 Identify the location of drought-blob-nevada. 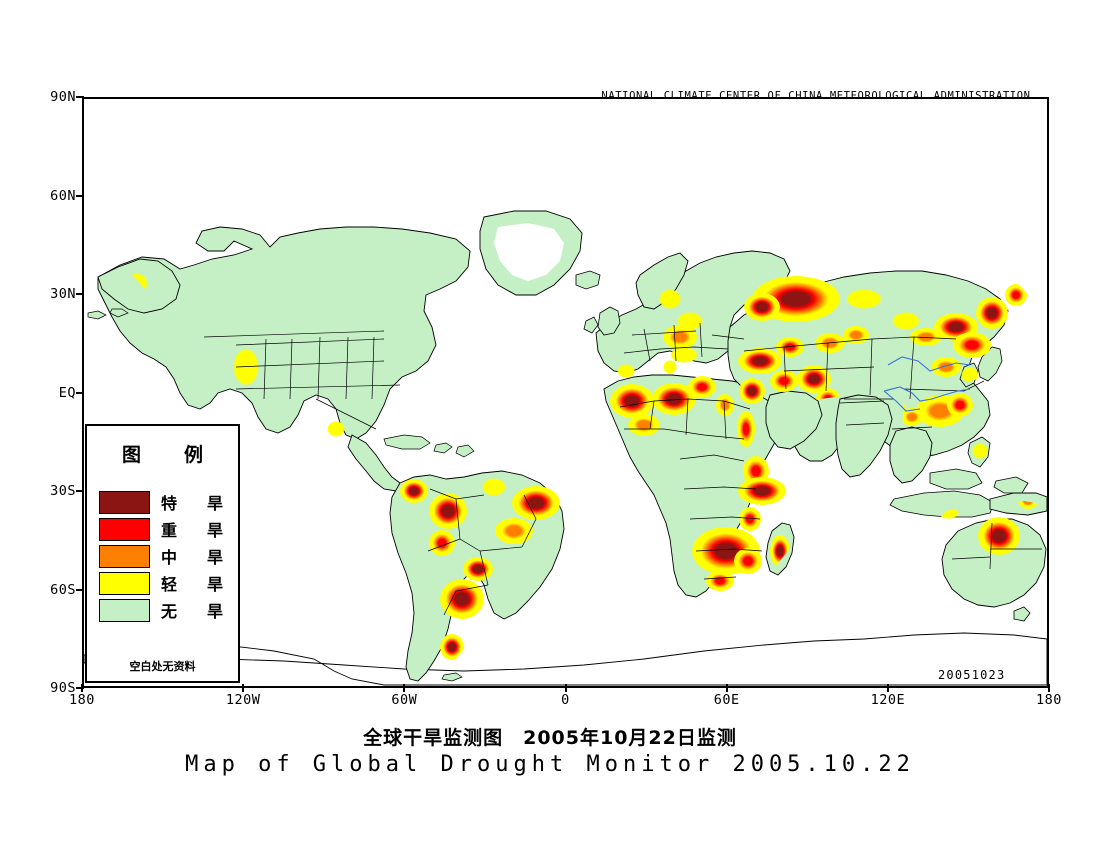
(246, 367).